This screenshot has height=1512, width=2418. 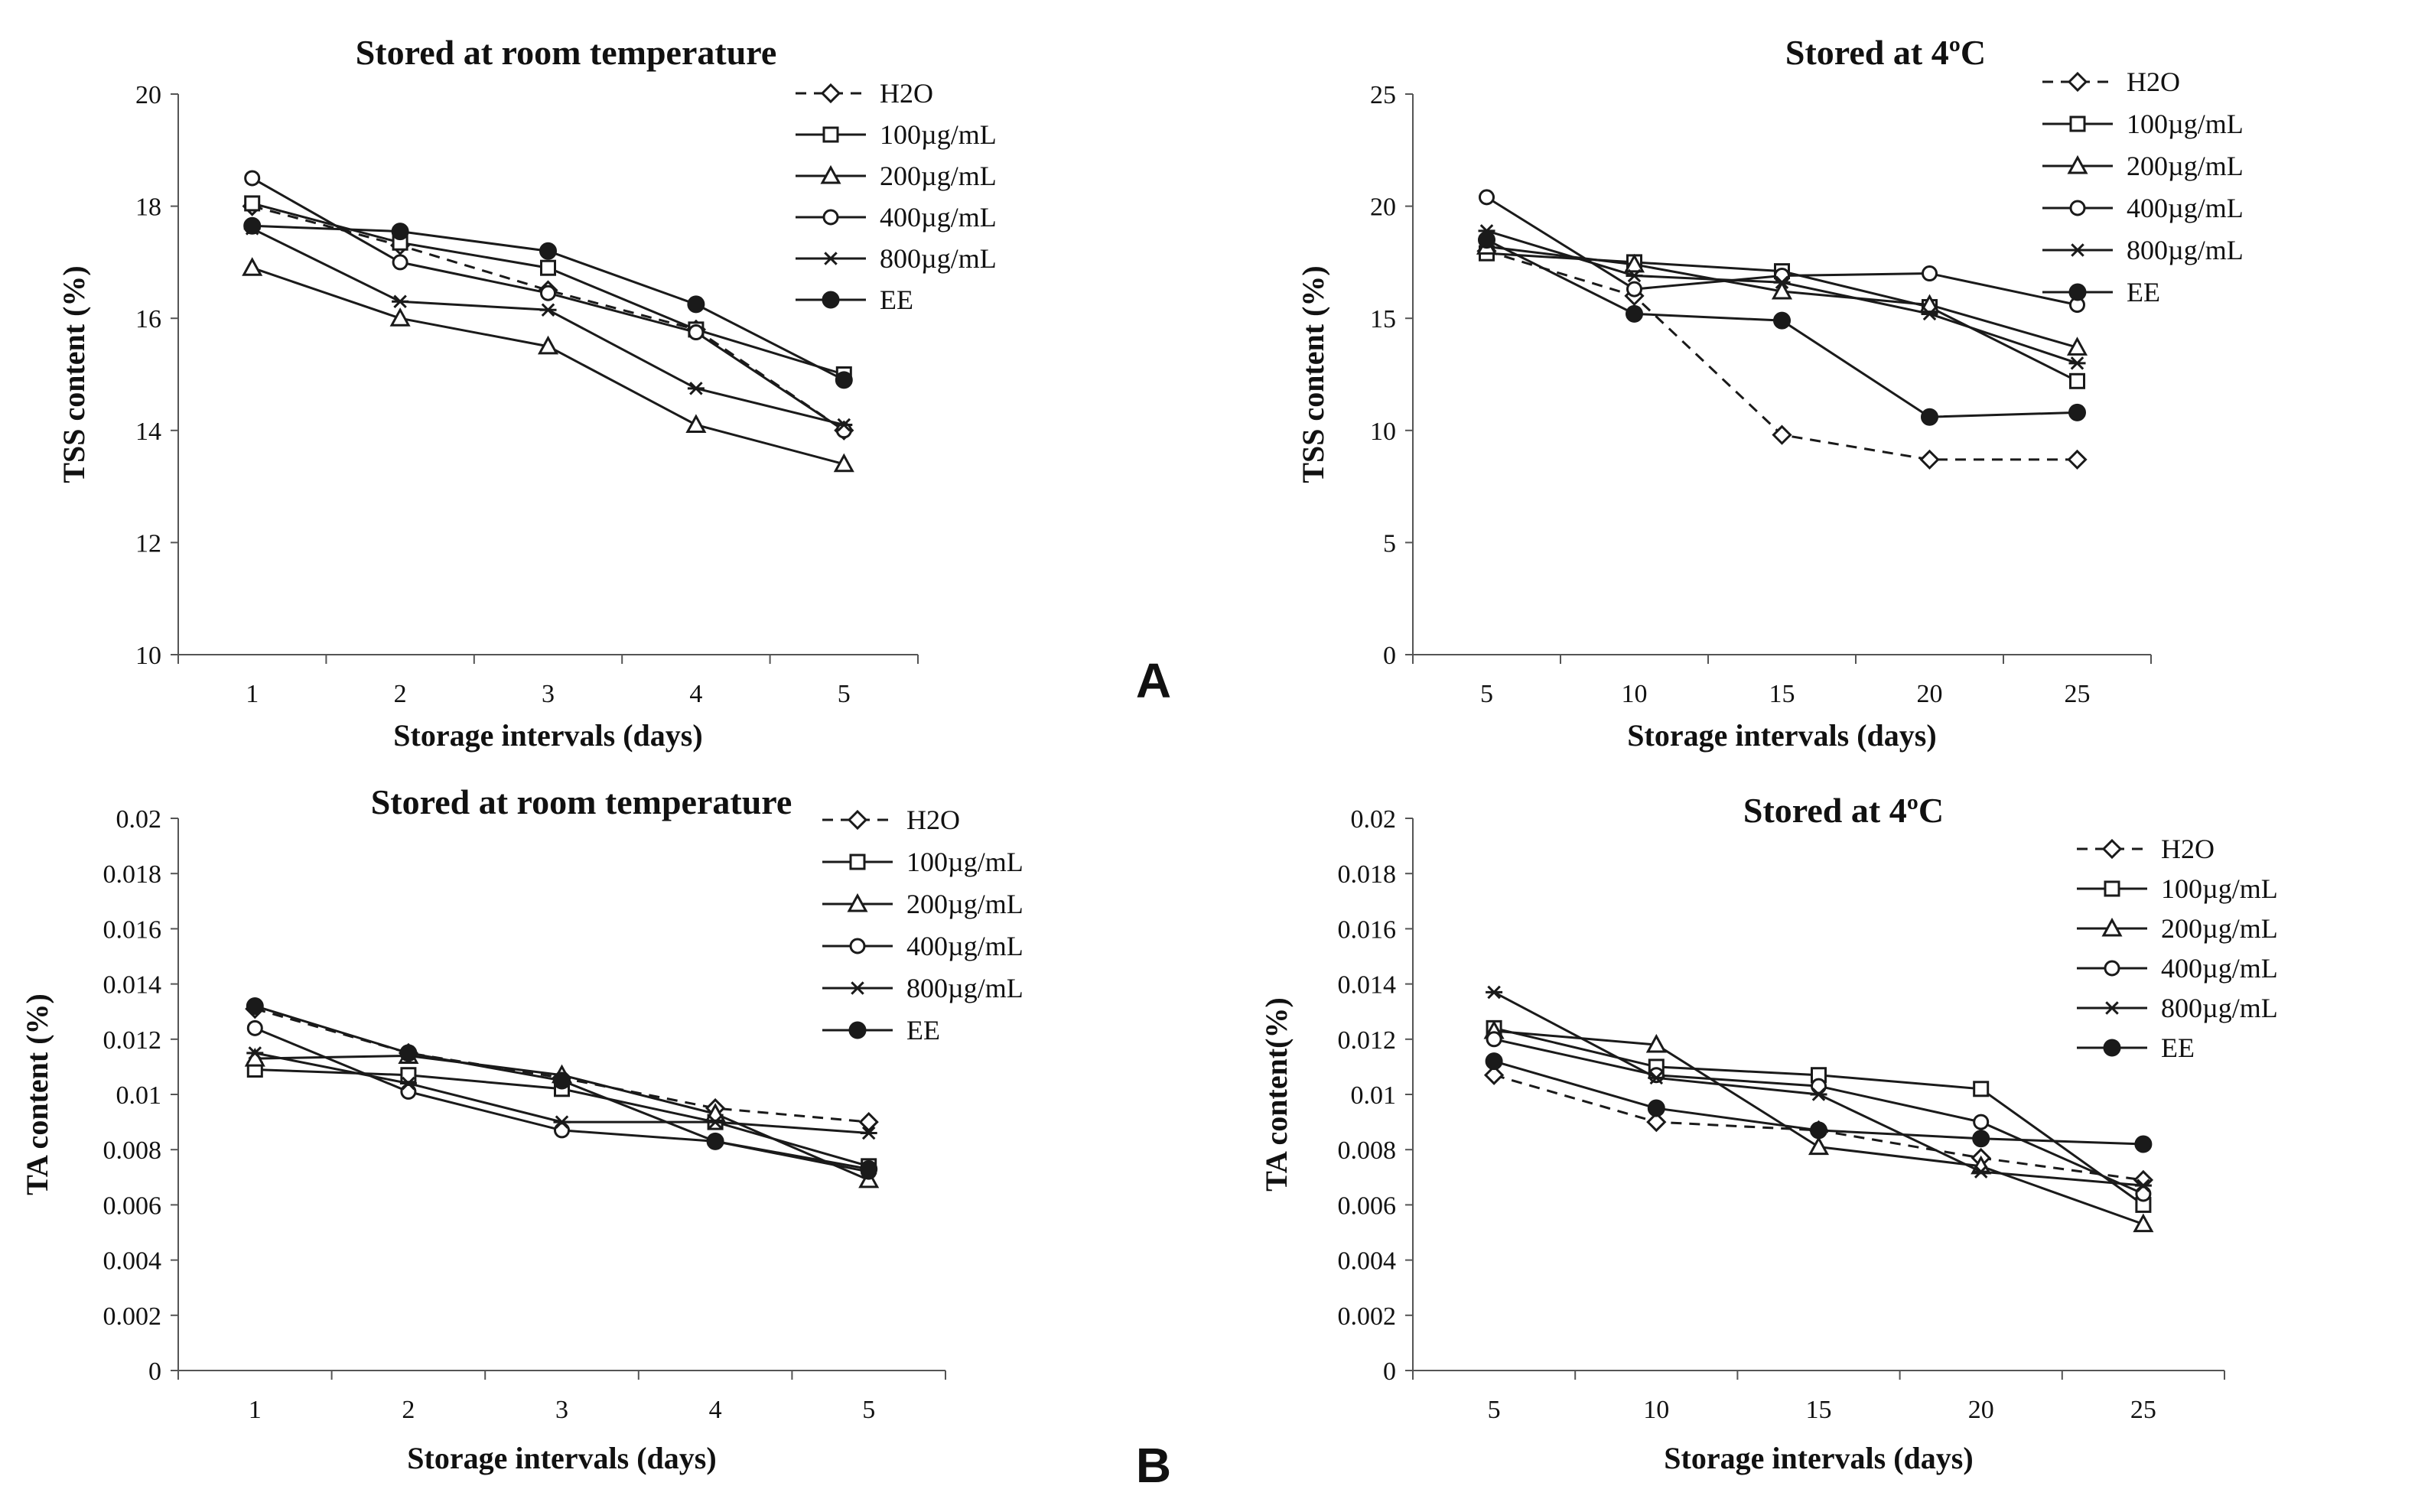 What do you see at coordinates (1383, 432) in the screenshot?
I see `y-tick-label: 10` at bounding box center [1383, 432].